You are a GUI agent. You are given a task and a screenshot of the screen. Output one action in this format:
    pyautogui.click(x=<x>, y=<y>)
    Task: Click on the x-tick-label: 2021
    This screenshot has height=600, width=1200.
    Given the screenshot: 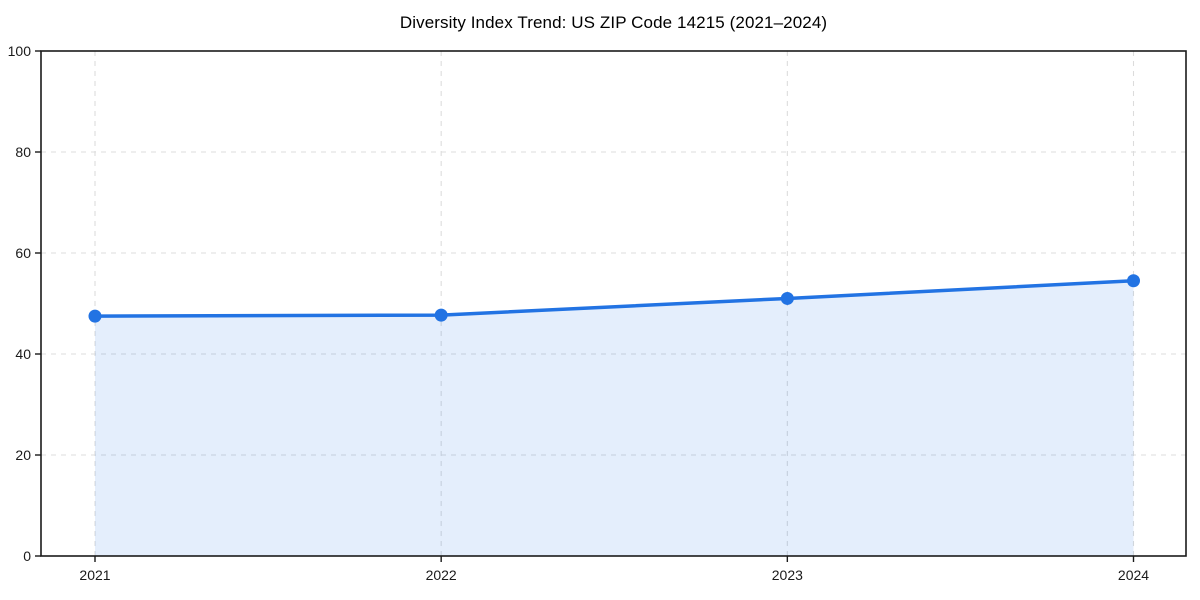 What is the action you would take?
    pyautogui.click(x=94, y=575)
    